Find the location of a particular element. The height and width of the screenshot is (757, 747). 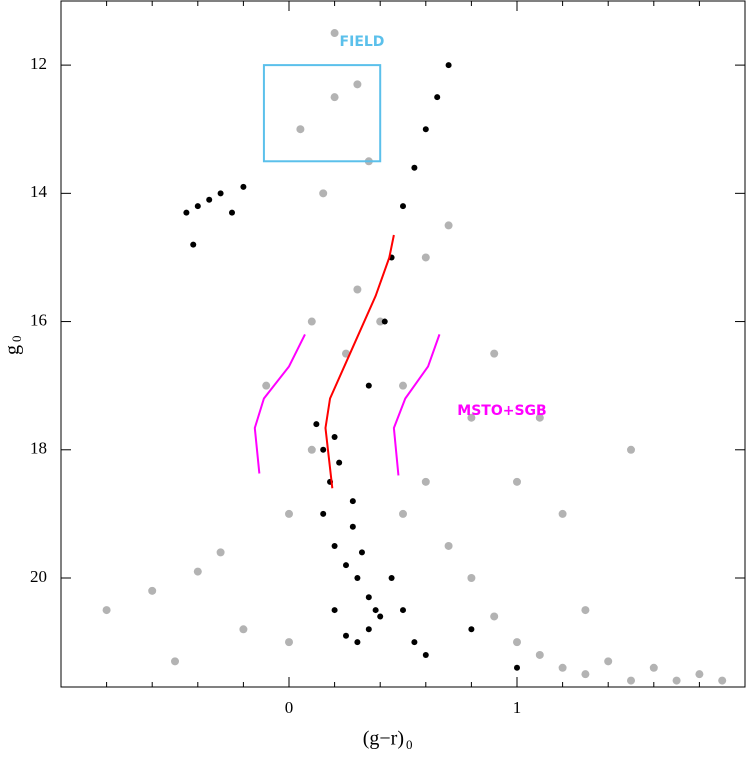

y-axis-label-subscript: 0 is located at coordinates (16, 339).